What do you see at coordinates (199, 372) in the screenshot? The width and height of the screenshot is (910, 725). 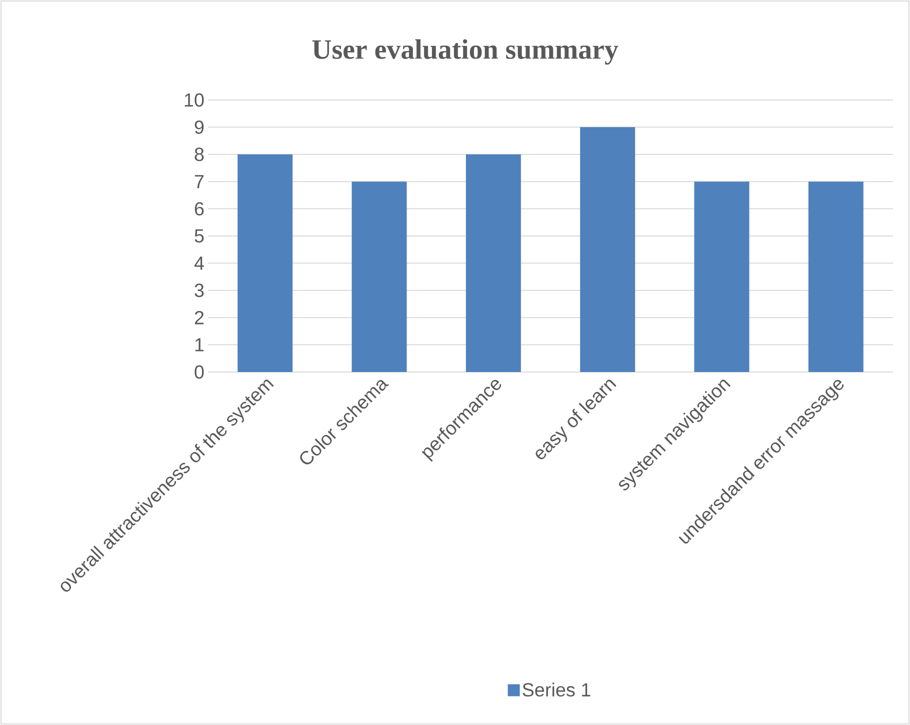 I see `y-tick-label: 0` at bounding box center [199, 372].